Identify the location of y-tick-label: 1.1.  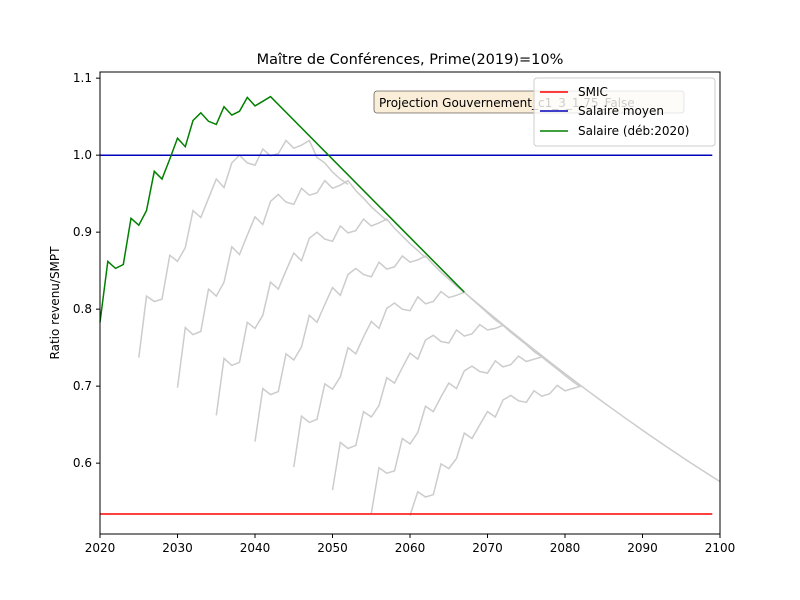
(82, 78).